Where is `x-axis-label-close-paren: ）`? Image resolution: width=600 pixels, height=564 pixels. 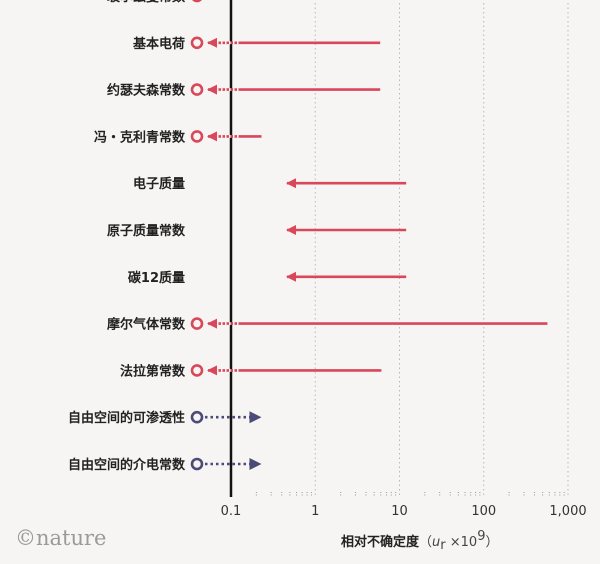 x-axis-label-close-paren: ） is located at coordinates (492, 542).